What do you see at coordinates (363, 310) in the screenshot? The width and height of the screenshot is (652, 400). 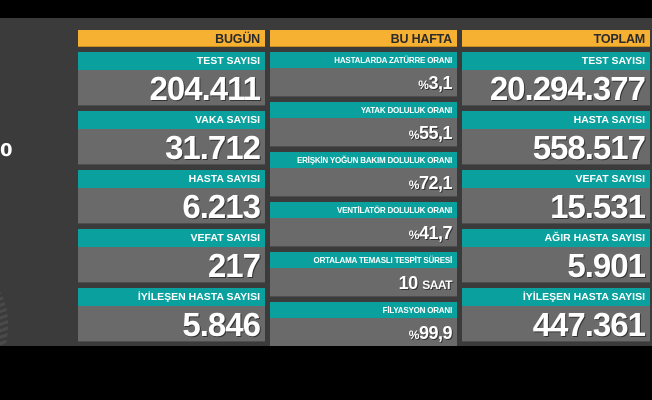 I see `stat-label: FİLYASYON ORANI` at bounding box center [363, 310].